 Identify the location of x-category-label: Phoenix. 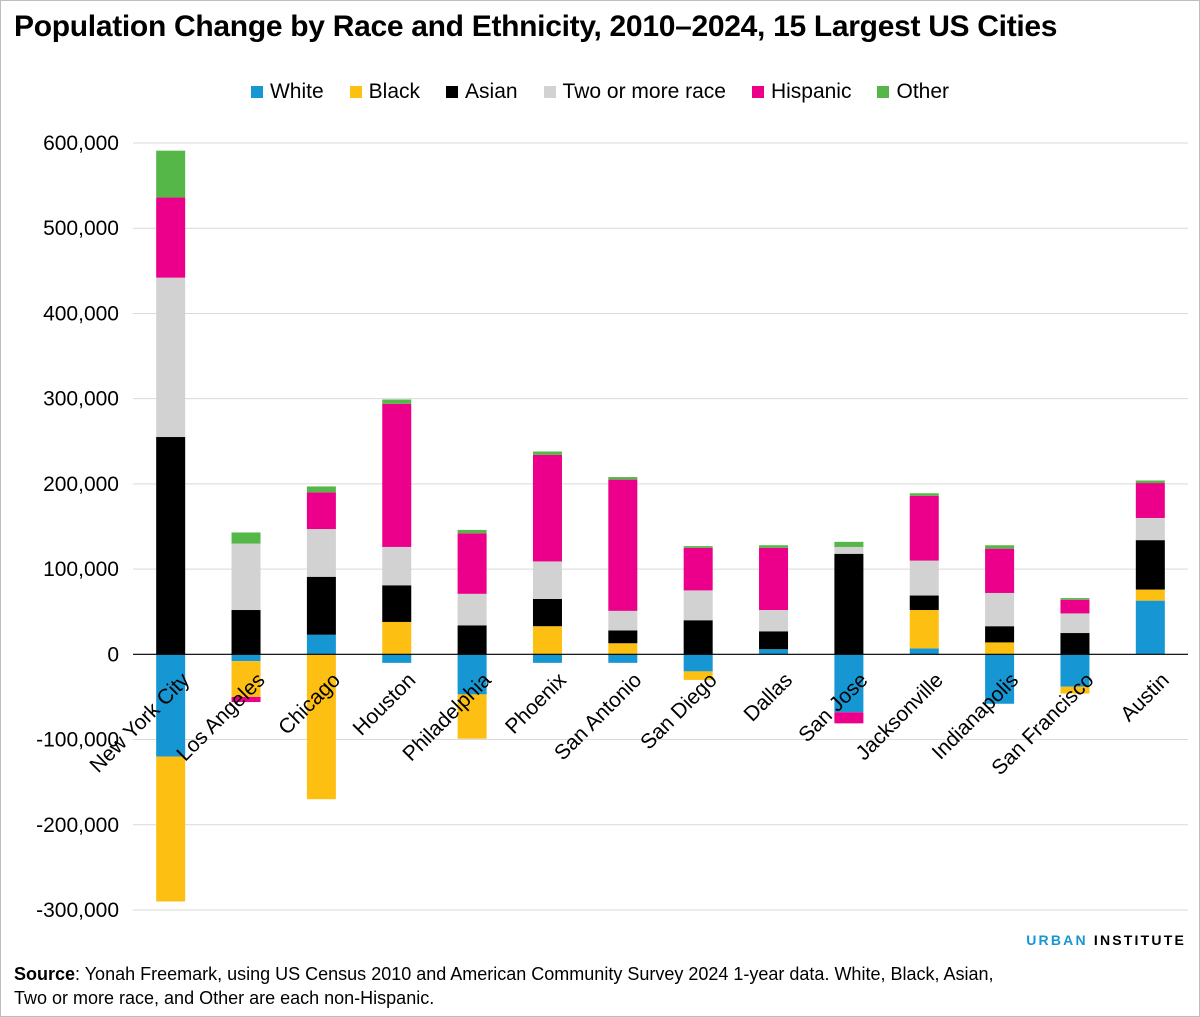
(536, 703).